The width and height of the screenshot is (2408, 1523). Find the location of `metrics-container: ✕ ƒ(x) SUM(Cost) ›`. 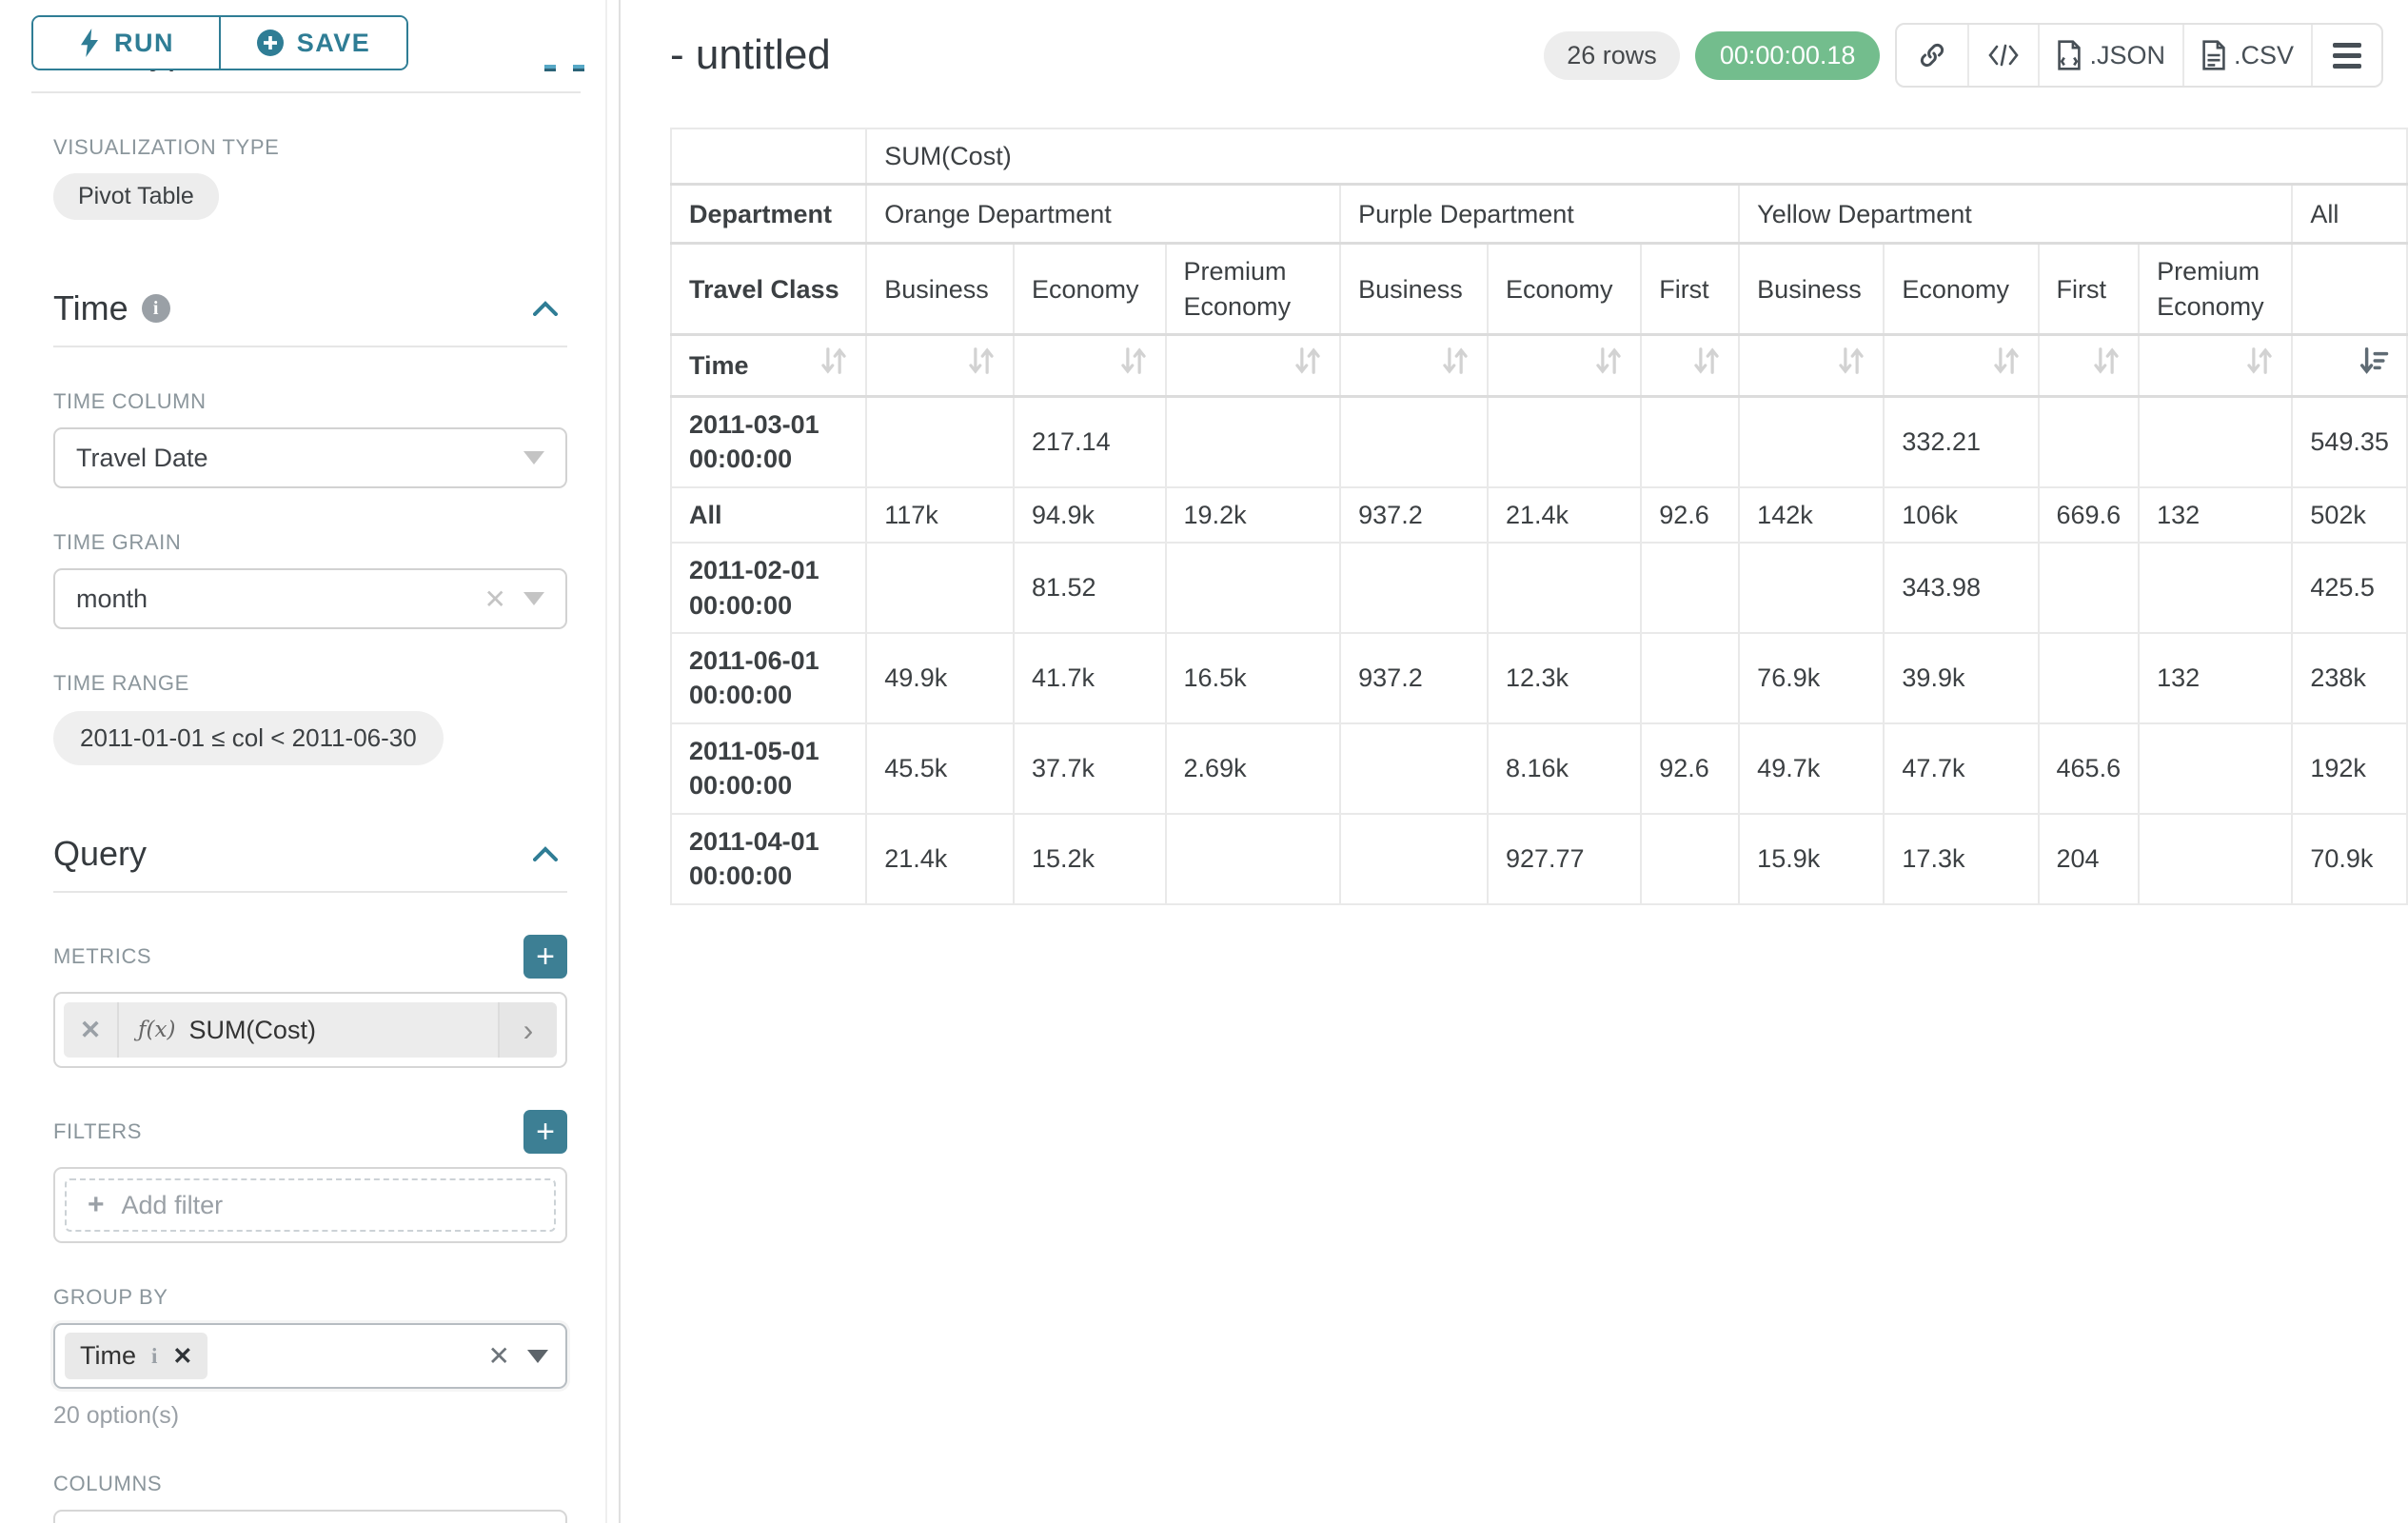

metrics-container: ✕ ƒ(x) SUM(Cost) › is located at coordinates (310, 1030).